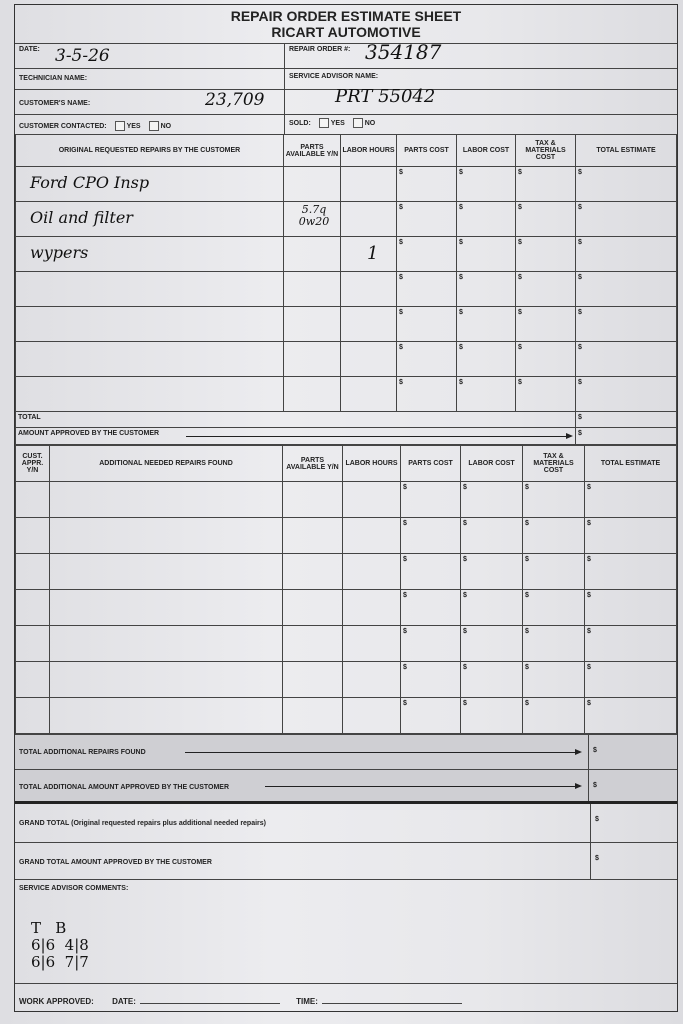  Describe the element at coordinates (481, 79) in the screenshot. I see `service-advisor-field: SERVICE ADVISOR NAME:` at that location.